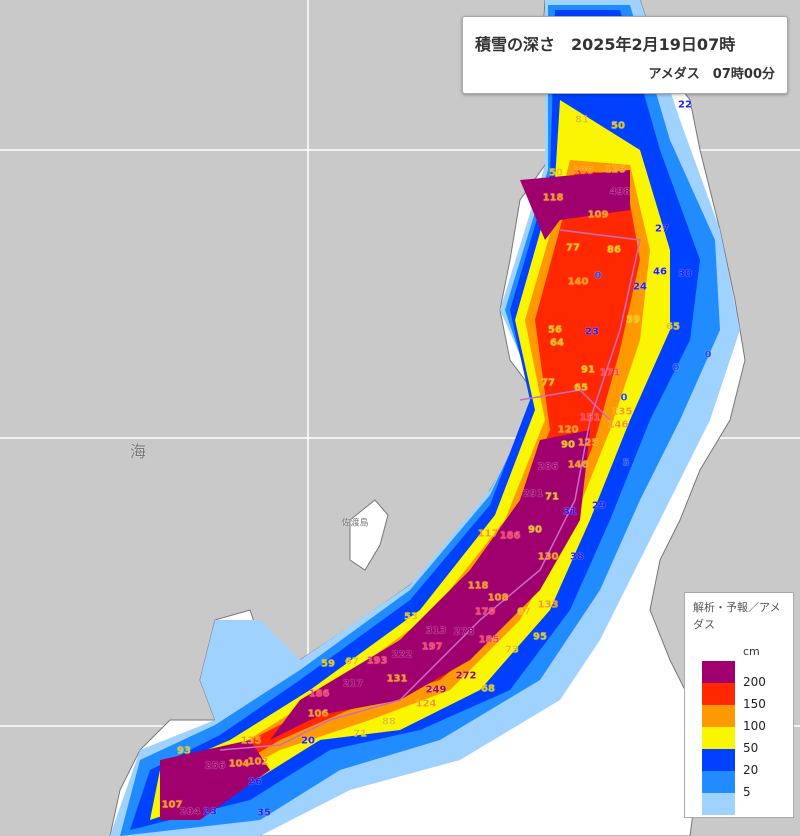 The image size is (800, 836). What do you see at coordinates (578, 282) in the screenshot?
I see `station-snow-depth: 140` at bounding box center [578, 282].